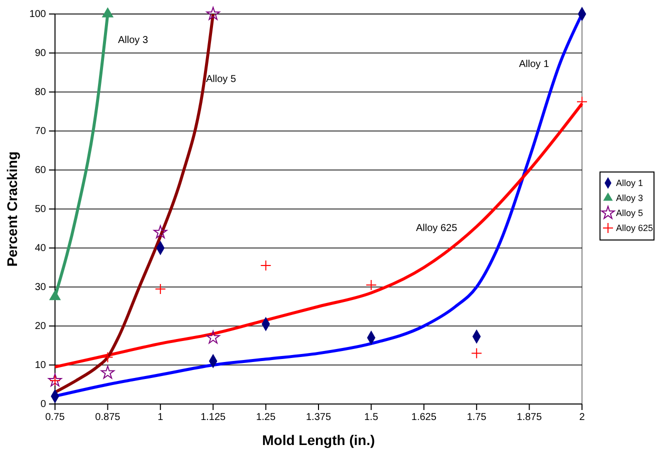 This screenshot has width=657, height=451. Describe the element at coordinates (12, 209) in the screenshot. I see `y-axis-title: Percent Cracking` at that location.